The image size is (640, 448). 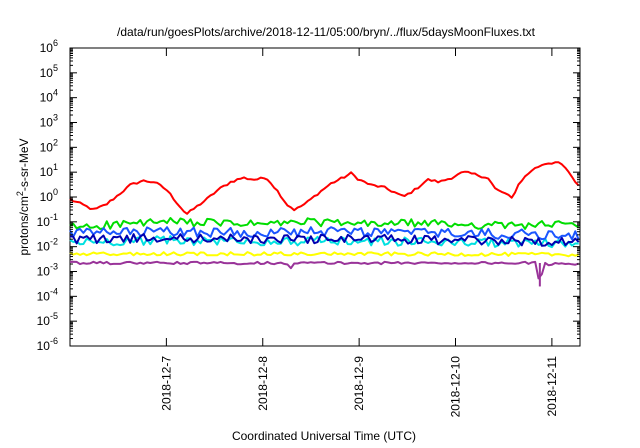 I want to click on y-tick-label: 10⁵, so click(x=49, y=71).